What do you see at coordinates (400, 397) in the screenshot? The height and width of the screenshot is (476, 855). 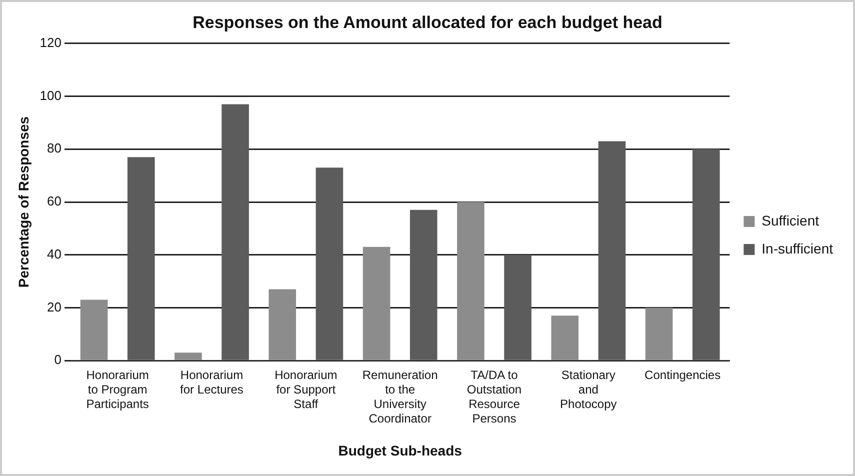 I see `x-tick-label: Remuneration to the University Coordinator` at bounding box center [400, 397].